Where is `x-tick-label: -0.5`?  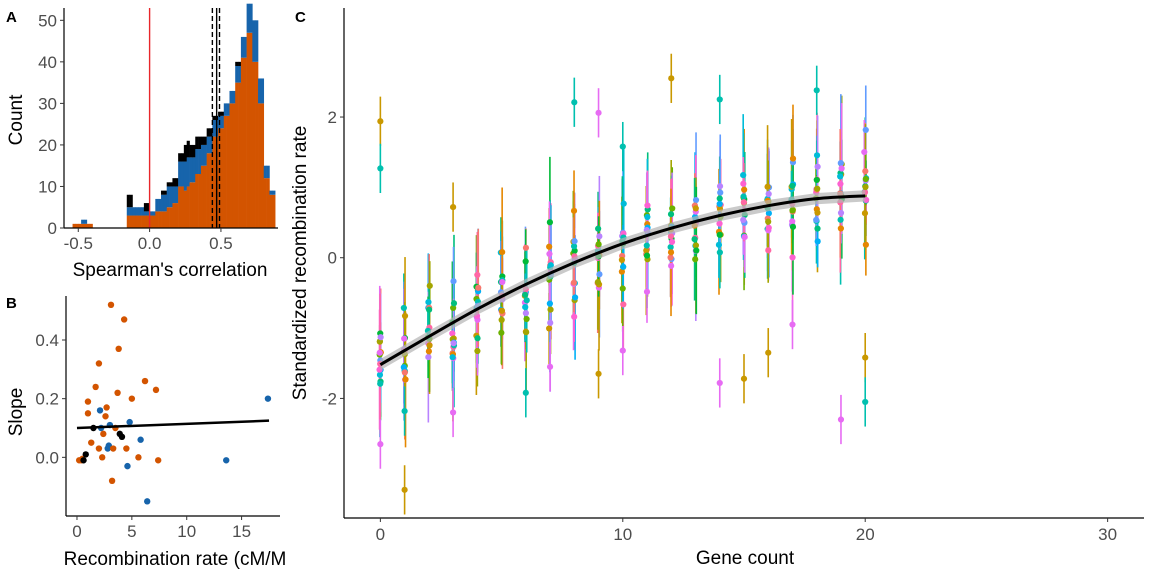 x-tick-label: -0.5 is located at coordinates (78, 243).